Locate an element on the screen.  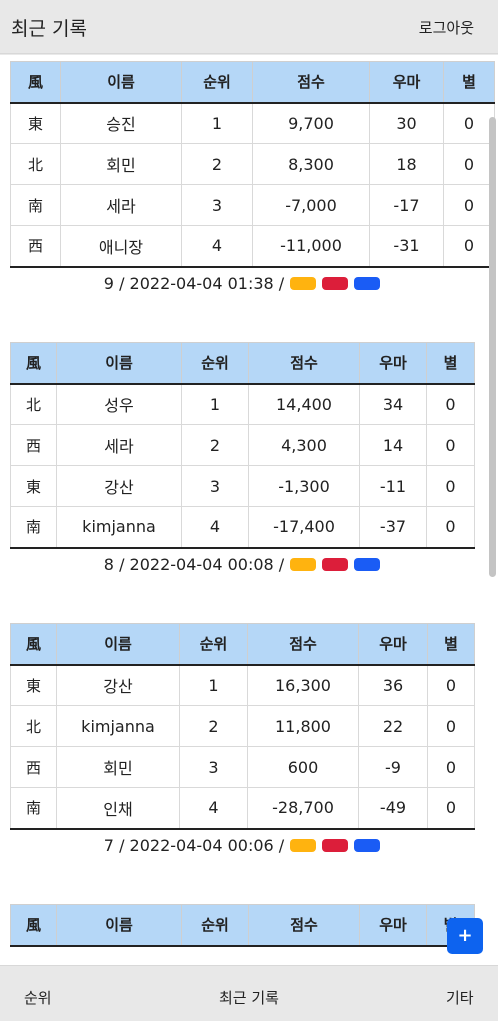
game-info-text: 9 / 2022-04-04 01:38 / is located at coordinates (194, 283).